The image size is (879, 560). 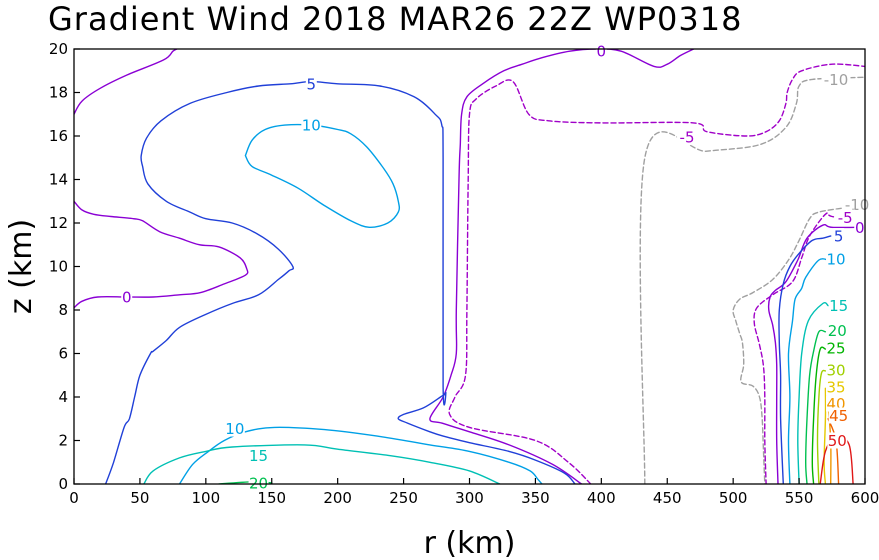 What do you see at coordinates (865, 498) in the screenshot?
I see `x-tick-label-600: 600` at bounding box center [865, 498].